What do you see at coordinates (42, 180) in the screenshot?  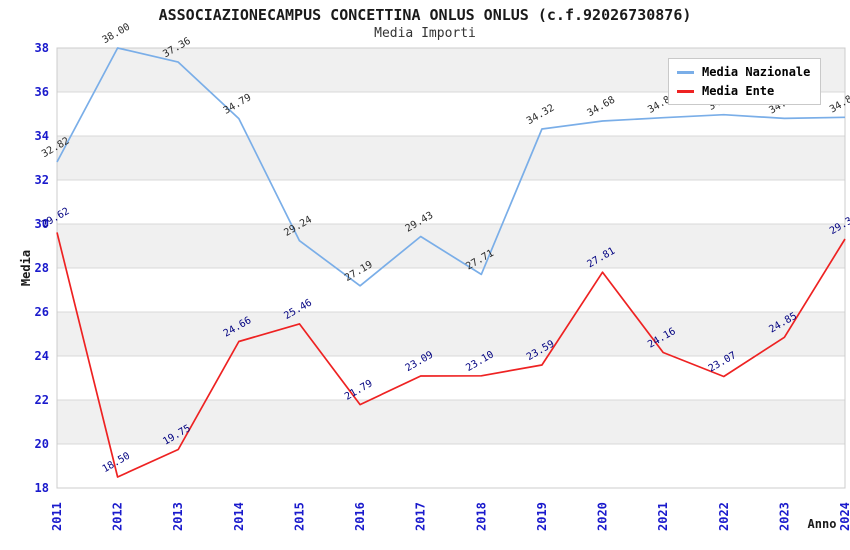 I see `y-tick-label: 32` at bounding box center [42, 180].